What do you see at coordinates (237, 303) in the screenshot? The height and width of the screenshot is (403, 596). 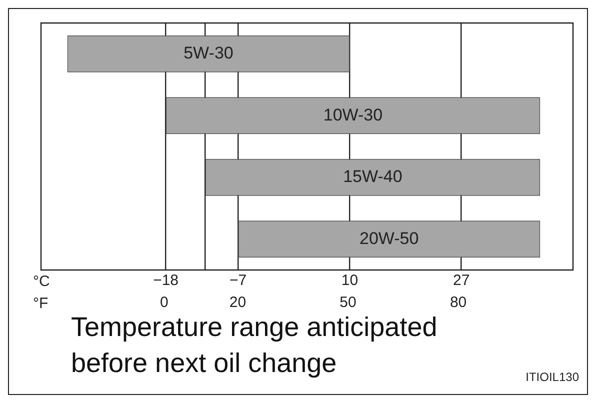 I see `x2-tick-label: 20` at bounding box center [237, 303].